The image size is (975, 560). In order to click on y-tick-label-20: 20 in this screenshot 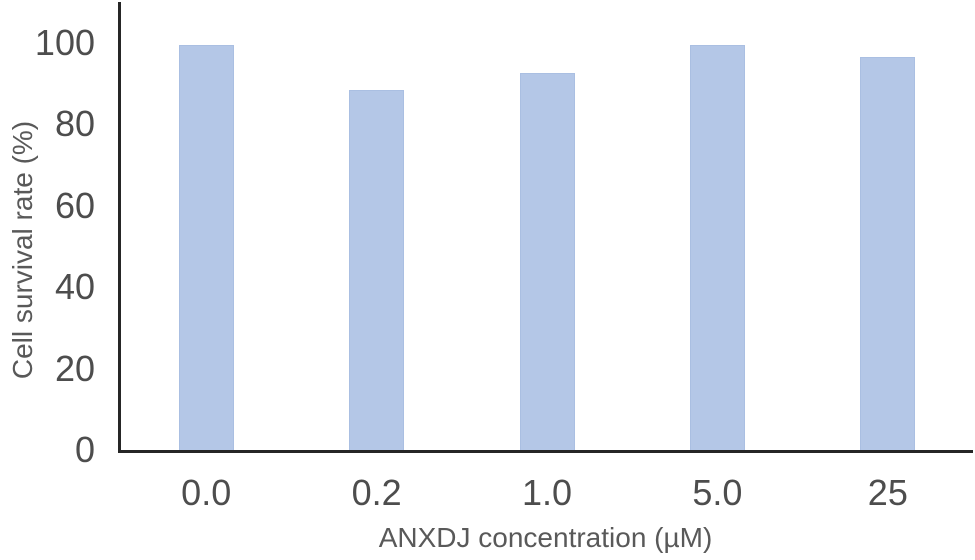, I will do `click(74, 368)`.